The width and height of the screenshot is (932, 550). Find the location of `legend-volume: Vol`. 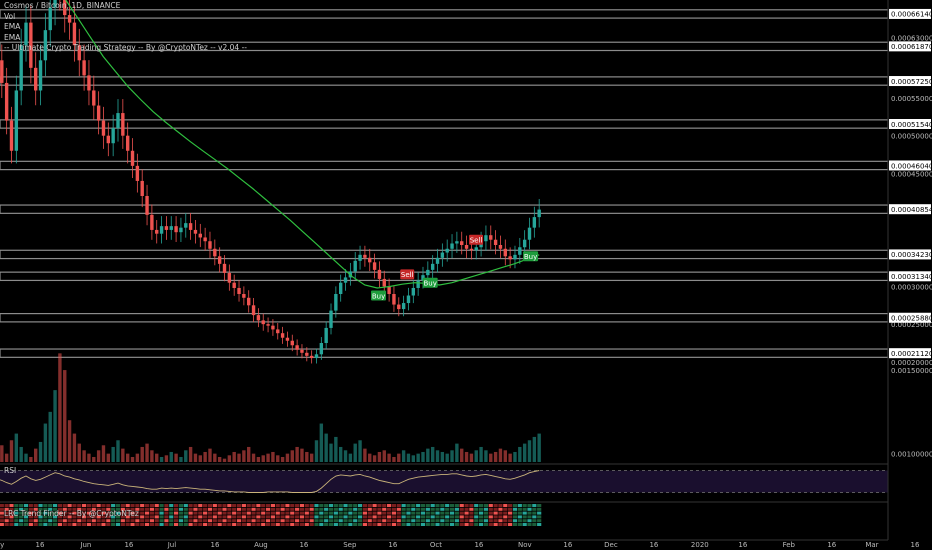

legend-volume: Vol is located at coordinates (10, 16).